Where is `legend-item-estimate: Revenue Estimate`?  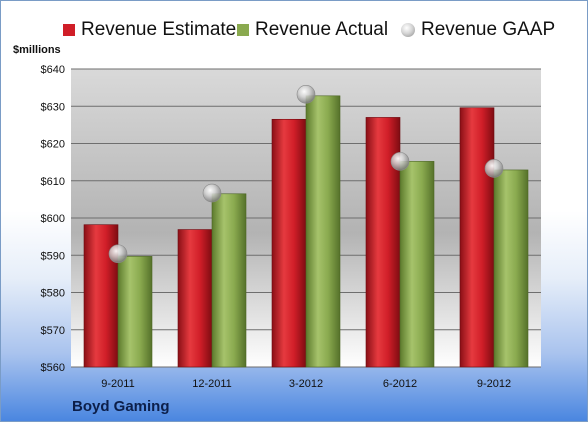 legend-item-estimate: Revenue Estimate is located at coordinates (149, 30).